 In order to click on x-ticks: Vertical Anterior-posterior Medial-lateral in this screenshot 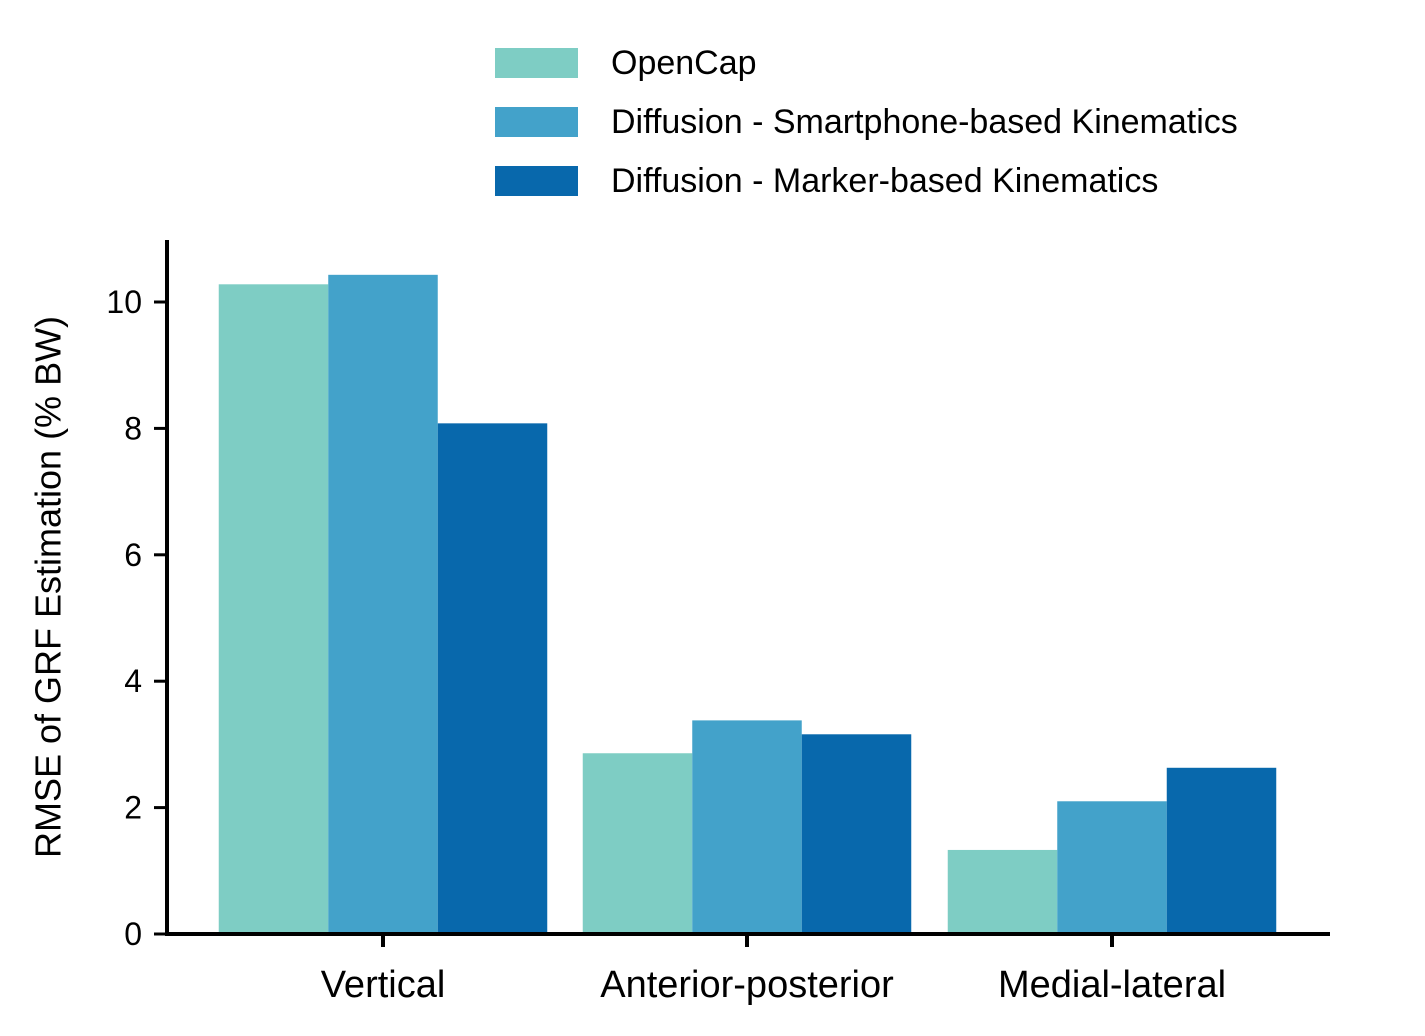, I will do `click(773, 970)`.